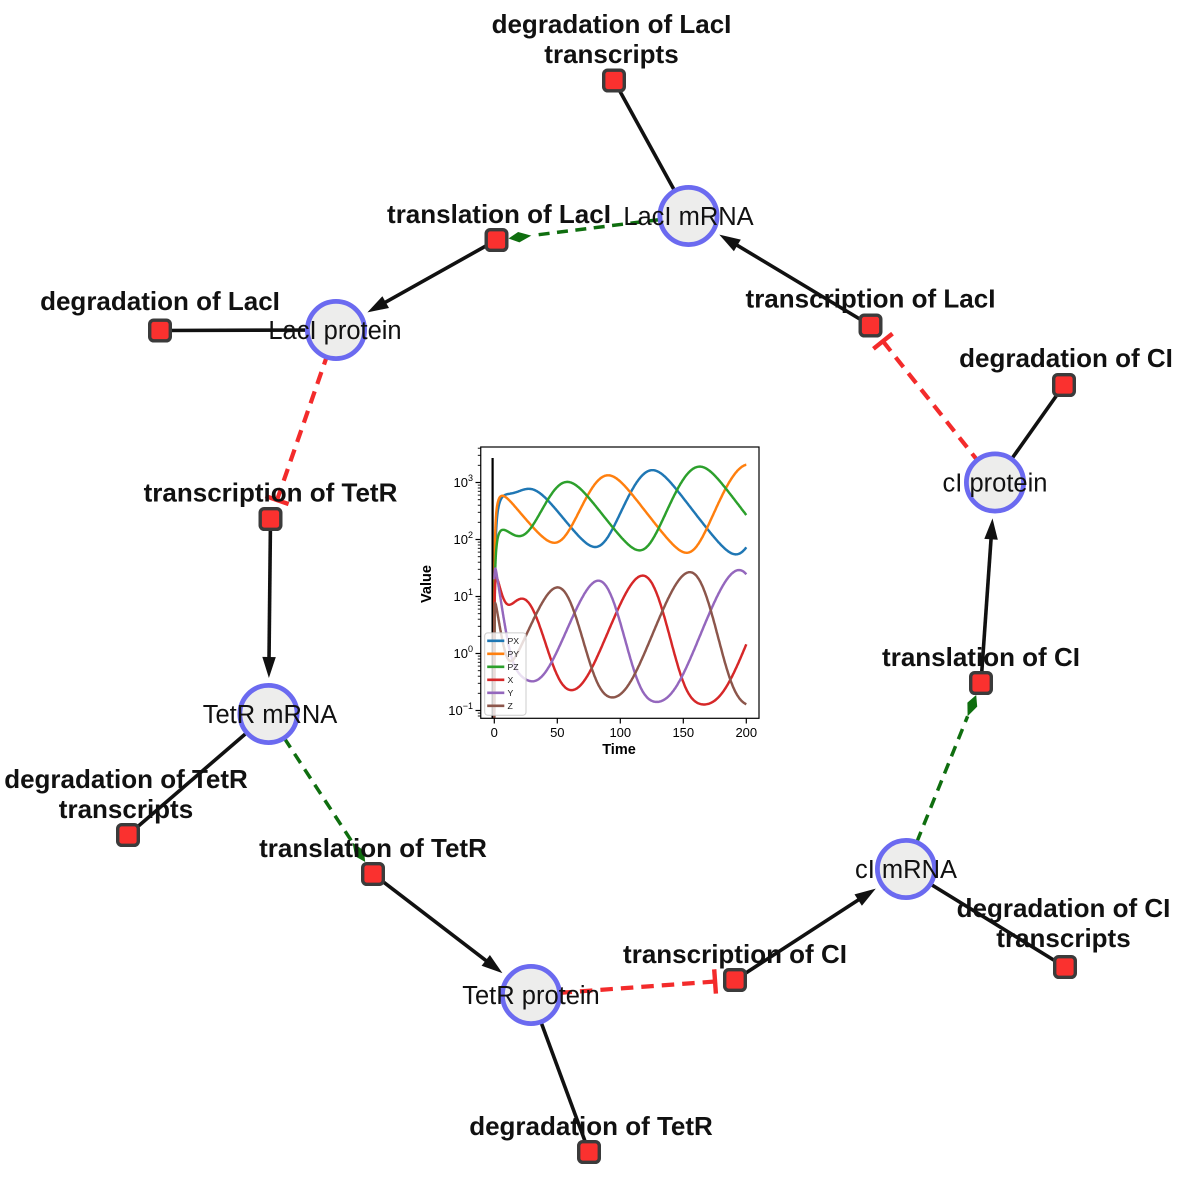  Describe the element at coordinates (427, 584) in the screenshot. I see `svg-text: Value` at that location.